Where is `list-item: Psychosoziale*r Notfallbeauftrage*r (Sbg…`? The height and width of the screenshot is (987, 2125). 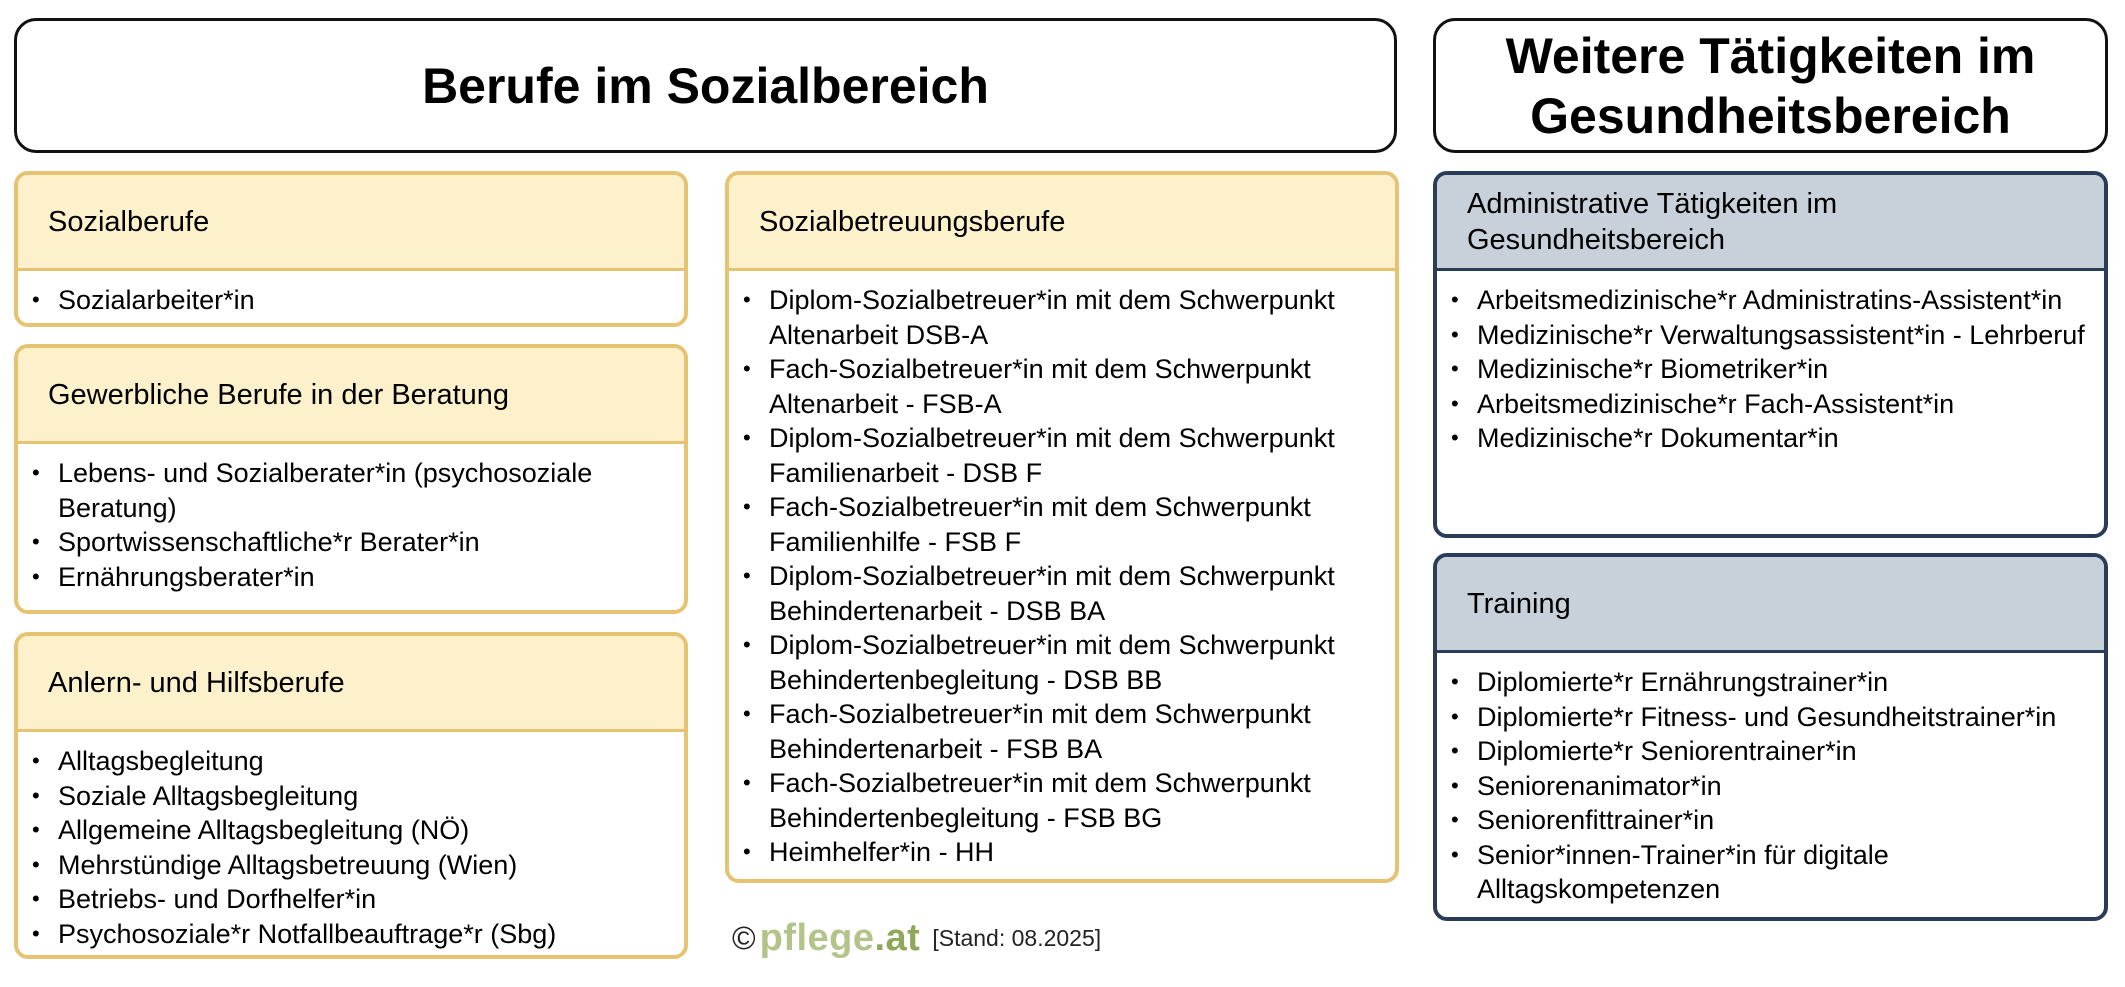 list-item: Psychosoziale*r Notfallbeauftrage*r (Sbg… is located at coordinates (352, 934).